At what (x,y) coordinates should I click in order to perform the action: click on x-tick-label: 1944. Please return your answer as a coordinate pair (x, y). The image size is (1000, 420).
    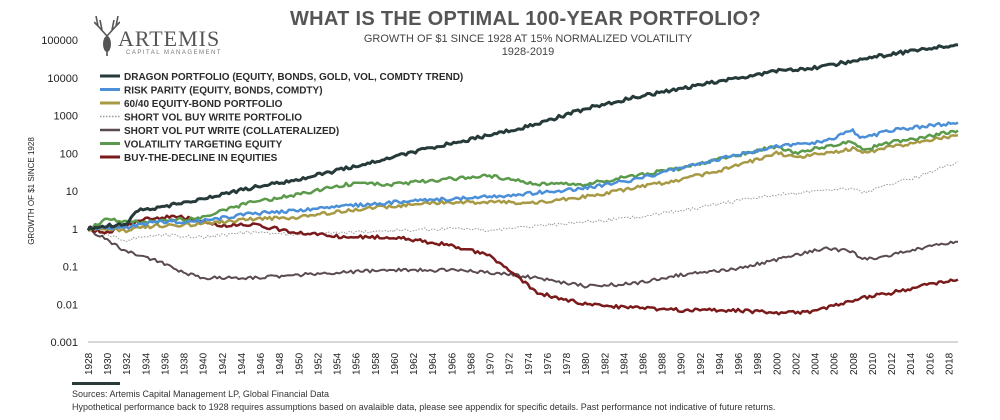
    Looking at the image, I should click on (242, 363).